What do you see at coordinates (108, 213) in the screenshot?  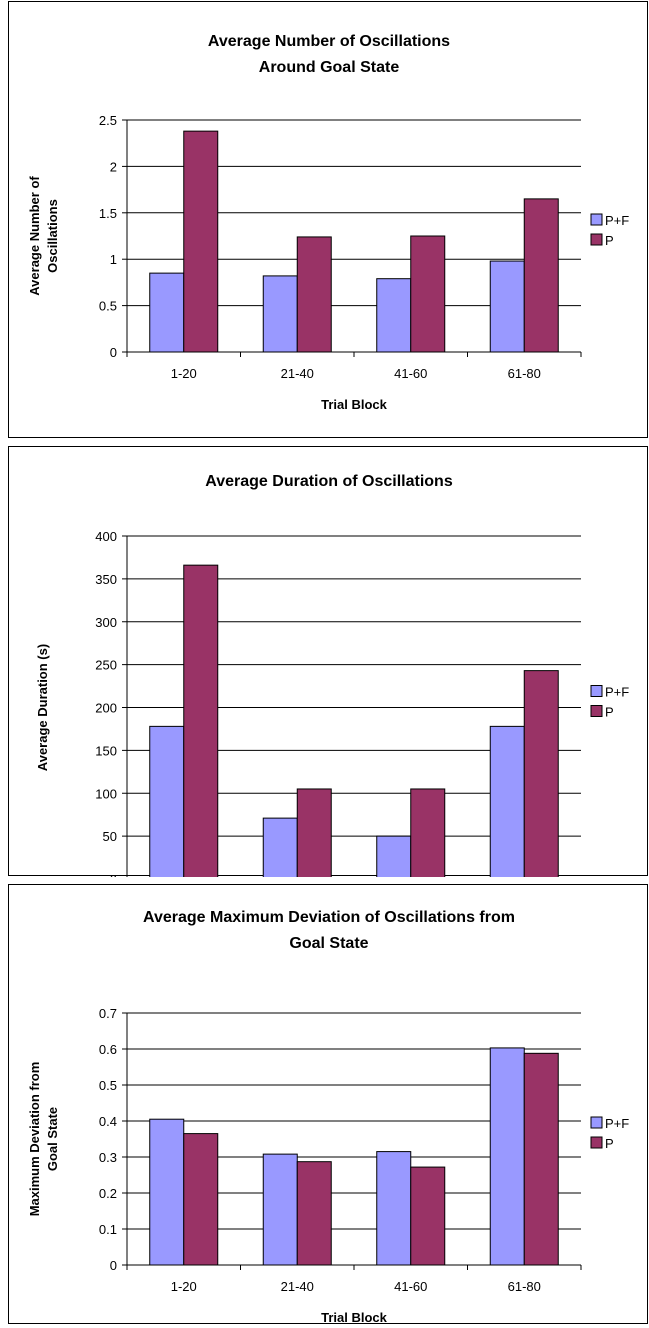 I see `y-tick-label: 1.5` at bounding box center [108, 213].